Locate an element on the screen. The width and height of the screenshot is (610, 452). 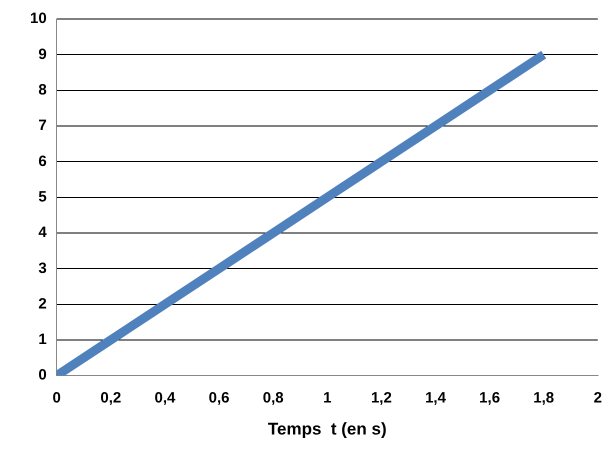
y-tick-label: 6 is located at coordinates (42, 161).